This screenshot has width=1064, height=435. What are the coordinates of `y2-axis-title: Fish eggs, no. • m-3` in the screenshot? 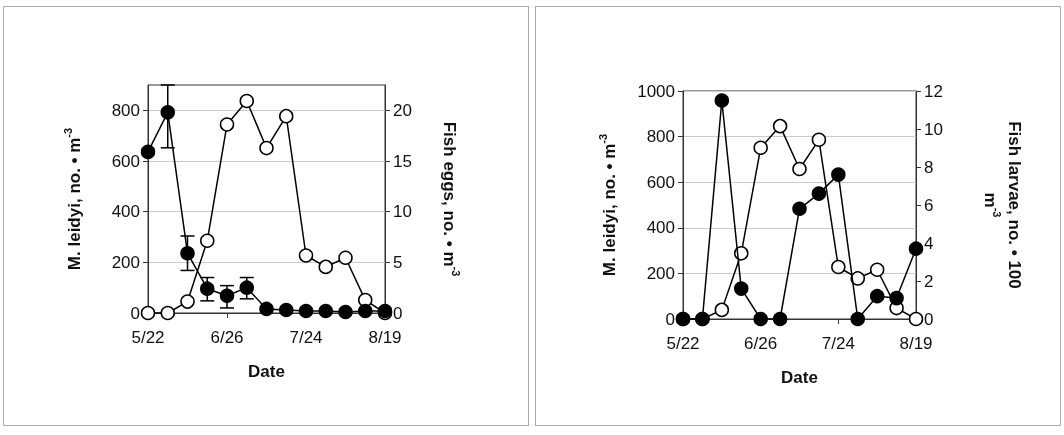 It's located at (450, 199).